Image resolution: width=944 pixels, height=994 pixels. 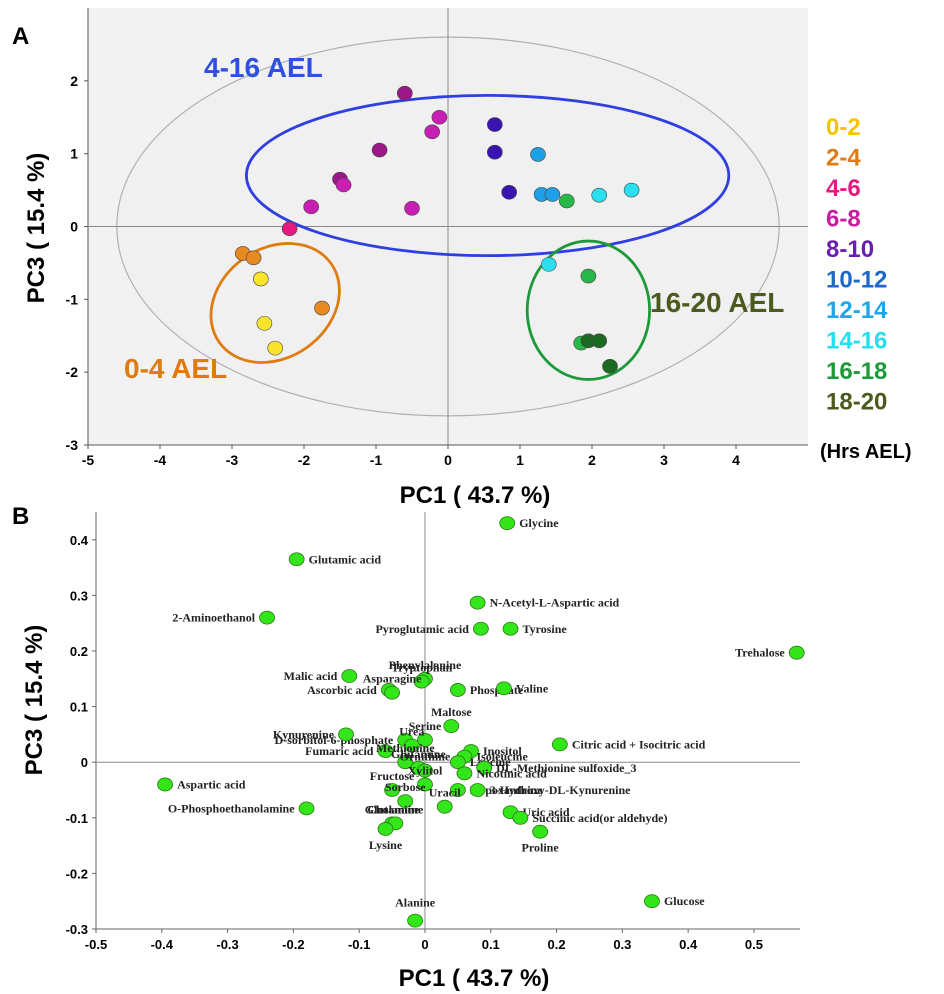 What do you see at coordinates (77, 873) in the screenshot?
I see `panel-b-ytick-label: -0.2` at bounding box center [77, 873].